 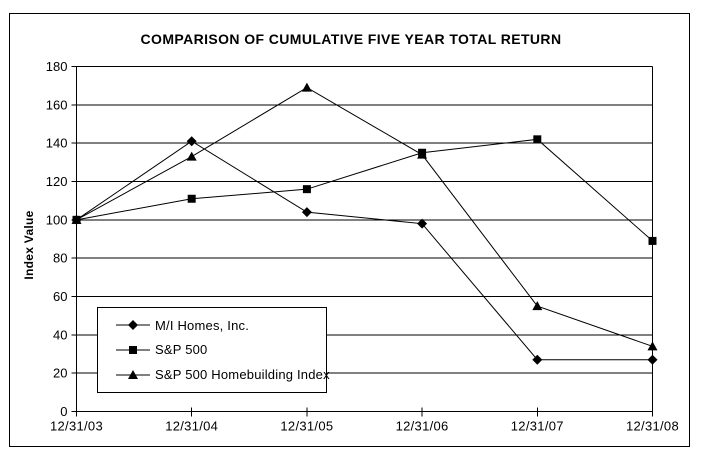 I want to click on legend-label: S&P 500 Homebuilding Index, so click(x=242, y=375).